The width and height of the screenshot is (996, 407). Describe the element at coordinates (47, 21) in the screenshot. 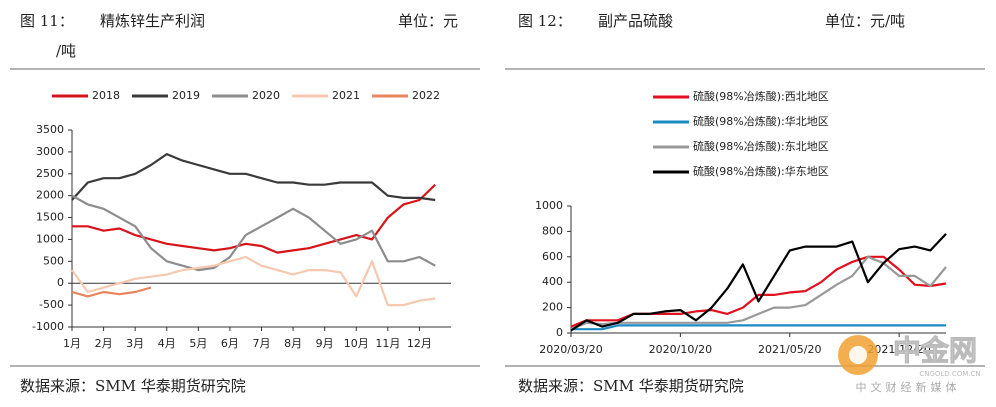

I see `figure-label: 图 11：` at that location.